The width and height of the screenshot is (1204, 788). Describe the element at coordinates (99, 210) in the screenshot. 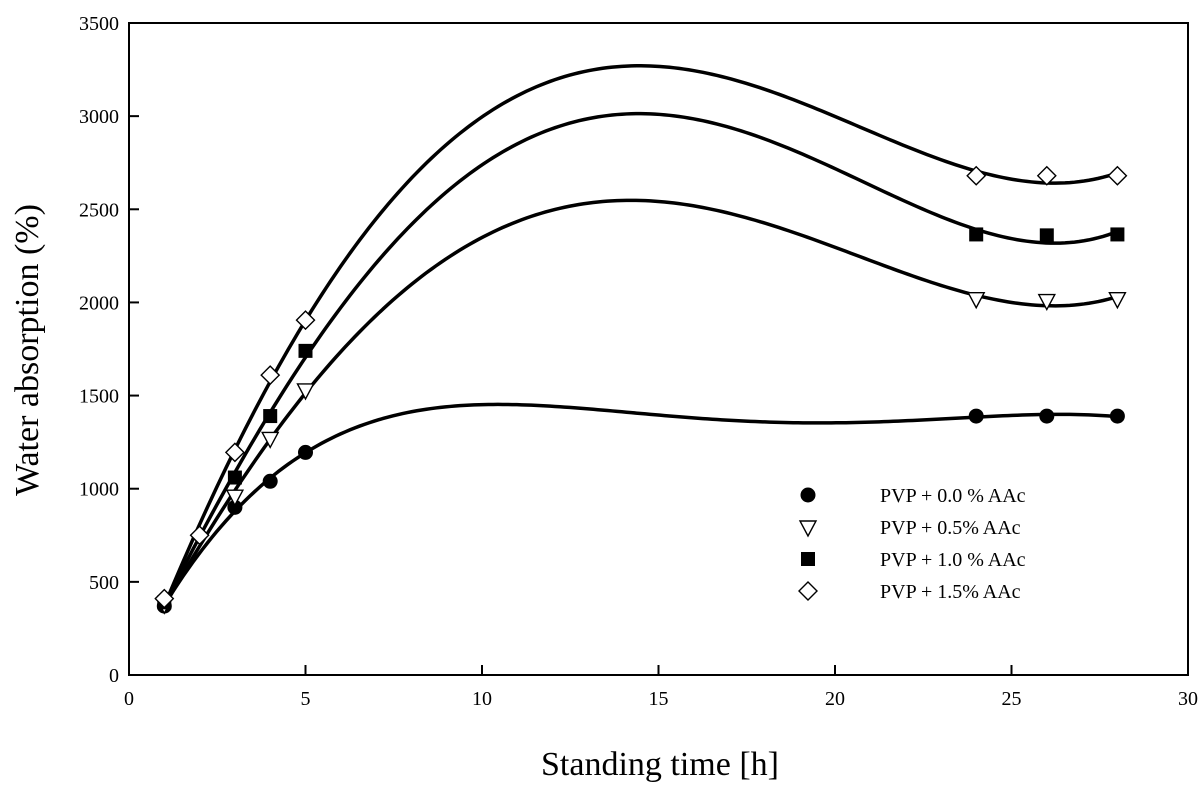

I see `y-tick-label: 2500` at that location.